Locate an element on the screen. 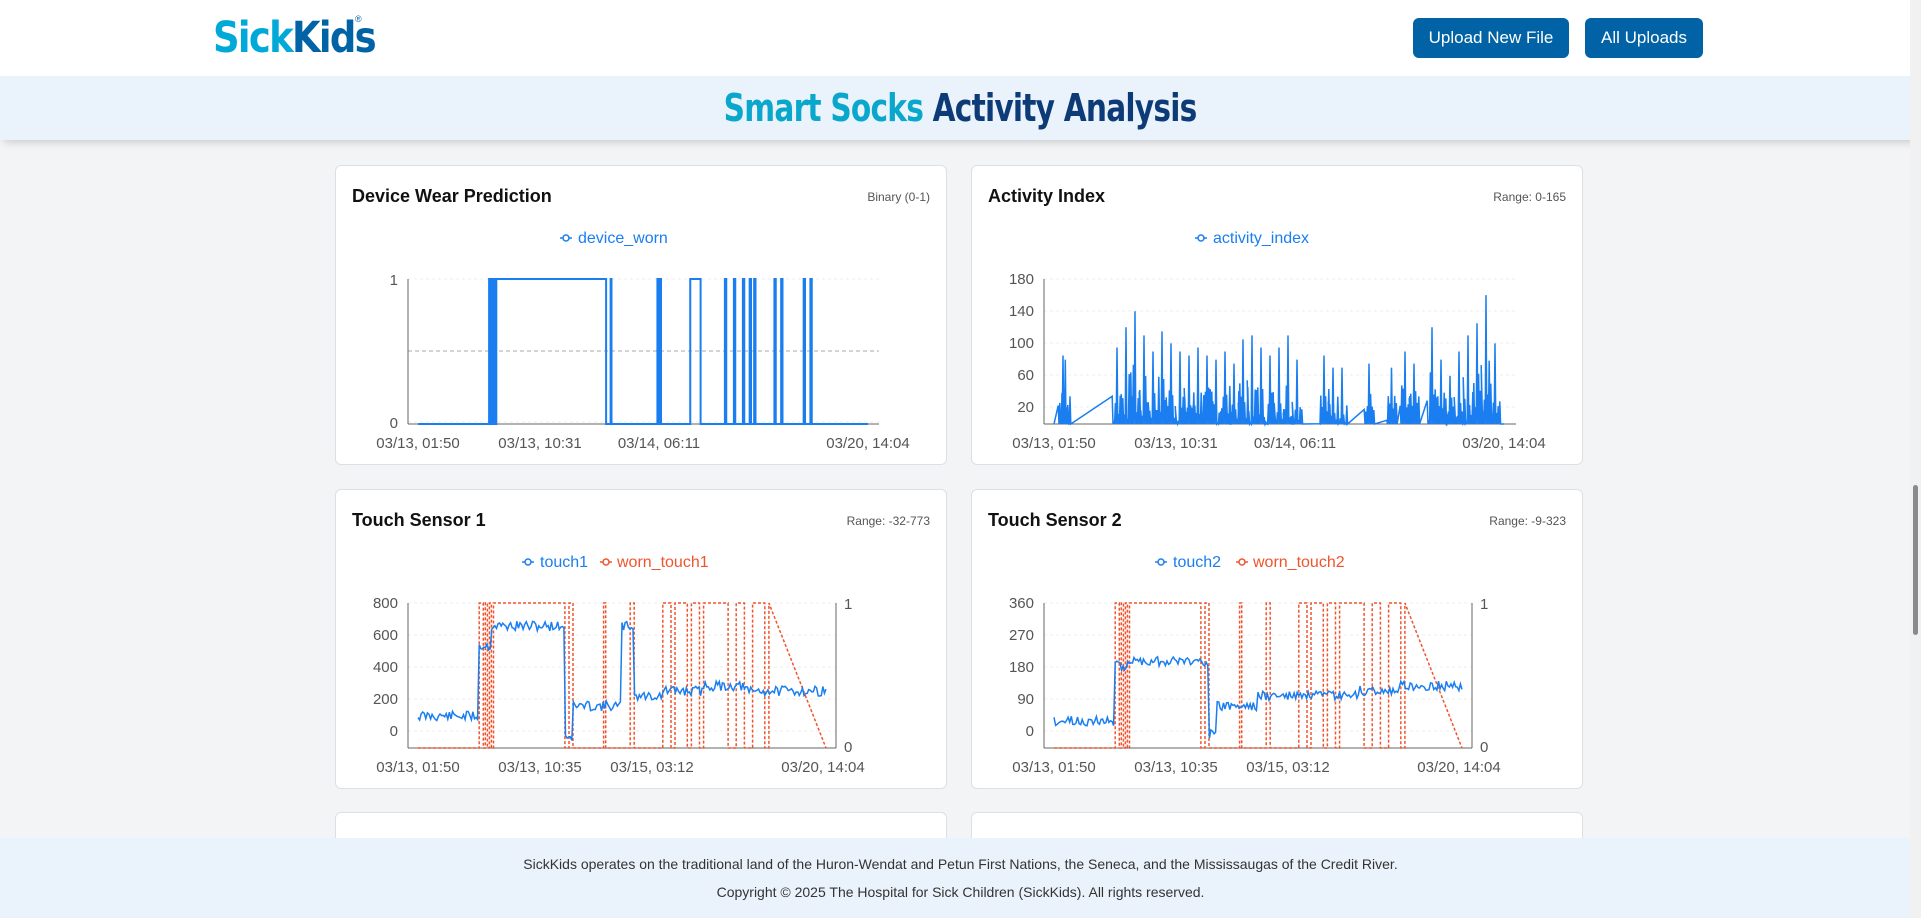 The height and width of the screenshot is (918, 1921). card-title: Device Wear Prediction is located at coordinates (452, 196).